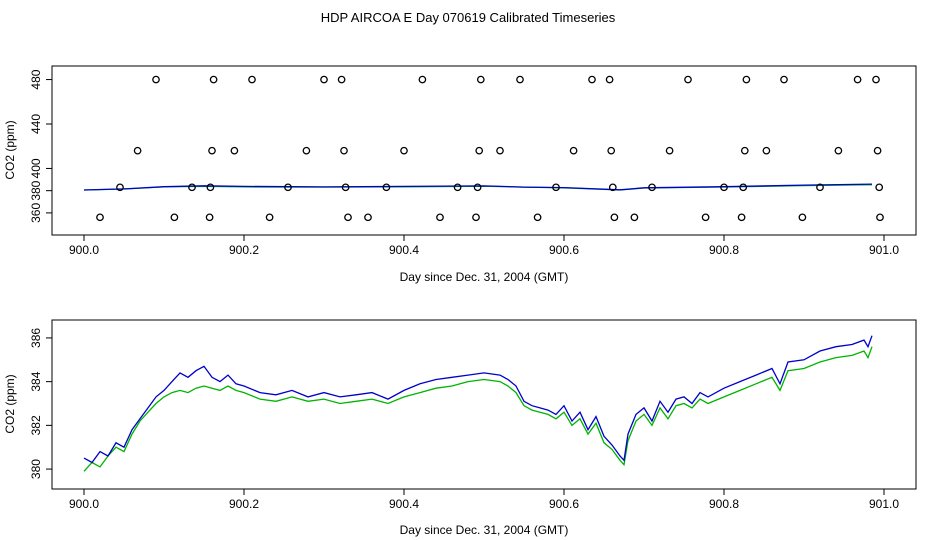 This screenshot has height=540, width=936. I want to click on top-y-axis: 360 380 400 440 480, so click(41, 146).